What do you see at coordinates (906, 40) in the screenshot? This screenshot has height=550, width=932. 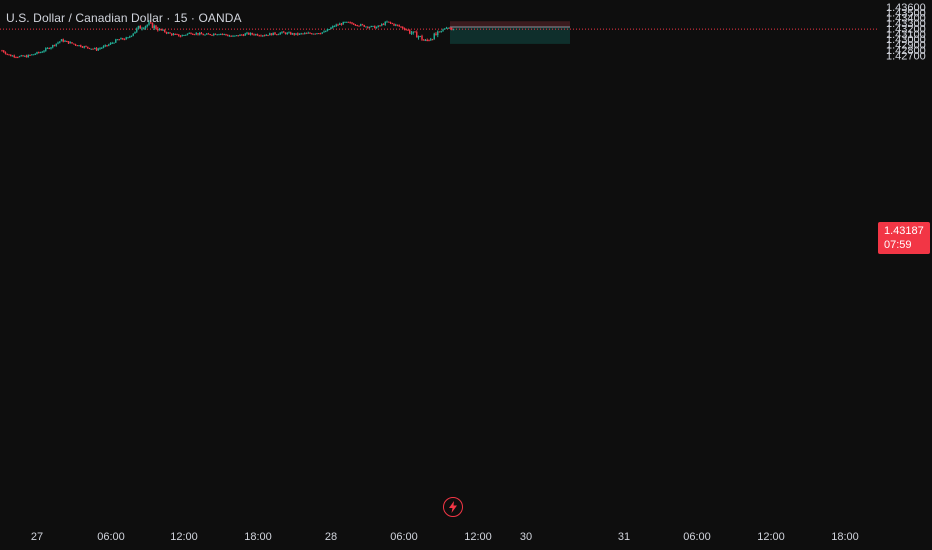 I see `y-axis-tick-label: 1.43000` at bounding box center [906, 40].